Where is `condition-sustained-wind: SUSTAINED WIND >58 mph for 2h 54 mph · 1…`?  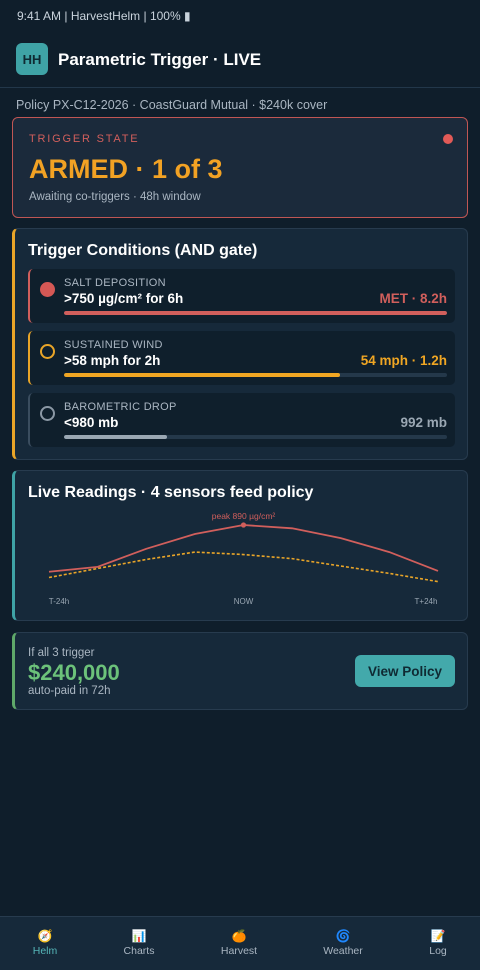
condition-sustained-wind: SUSTAINED WIND >58 mph for 2h 54 mph · 1… is located at coordinates (241, 358).